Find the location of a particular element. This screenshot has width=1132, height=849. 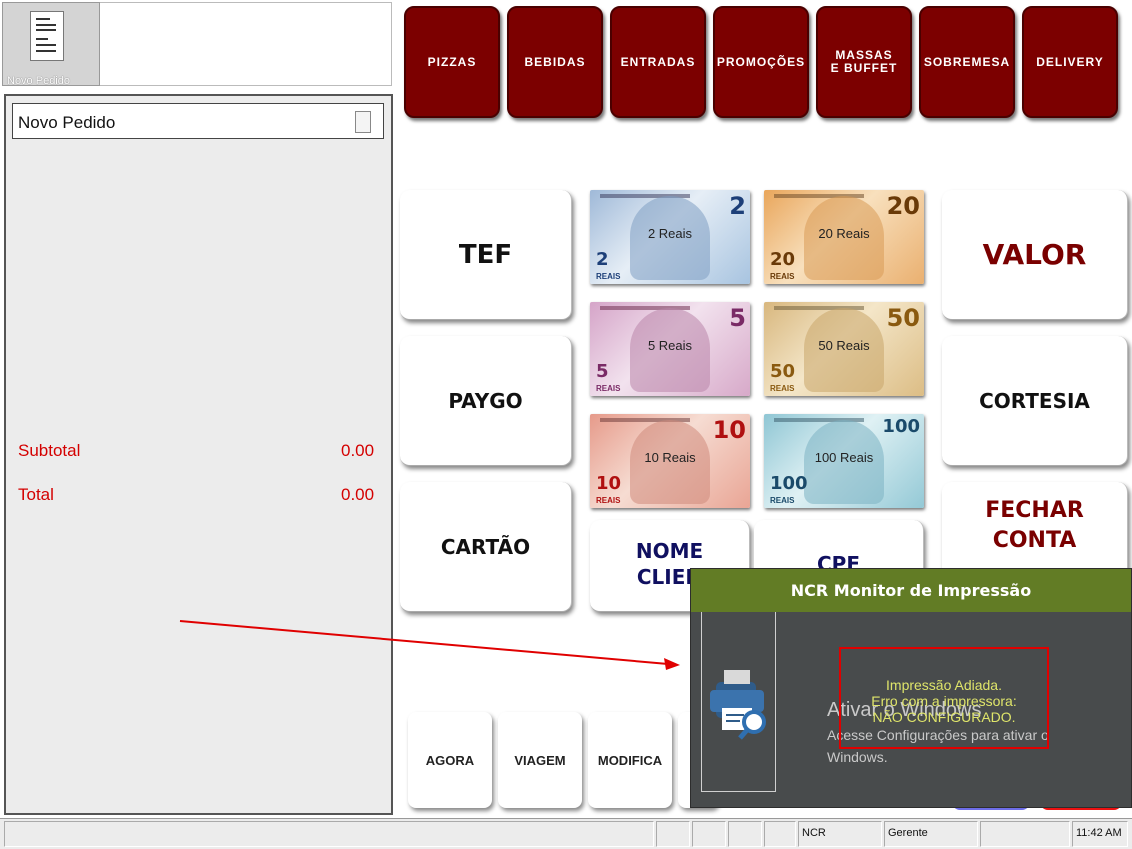

bill-20-denomination-small: 20 is located at coordinates (783, 259).